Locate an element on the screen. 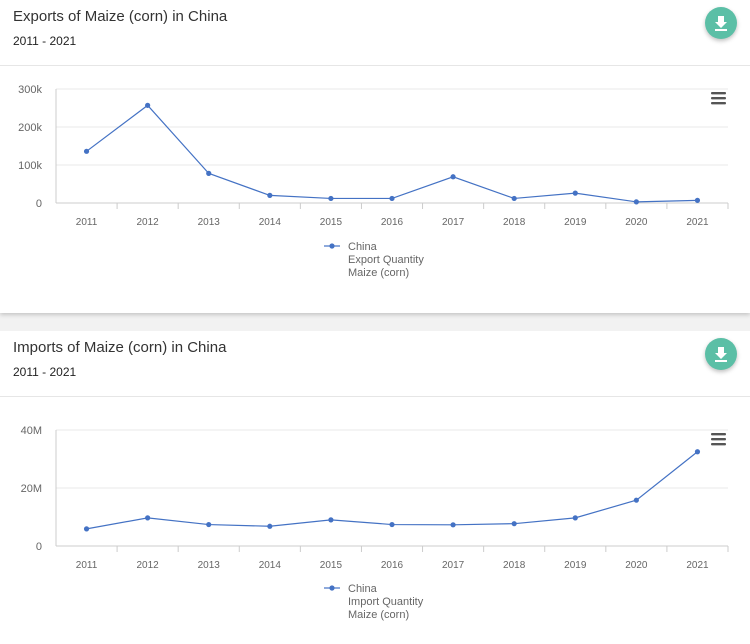 The width and height of the screenshot is (750, 644). chart-title: Exports of Maize (corn) in China is located at coordinates (120, 16).